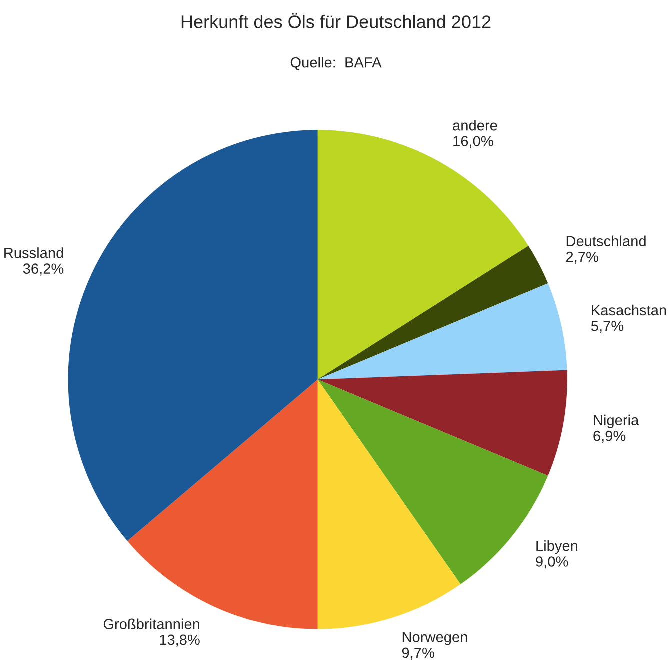  I want to click on data-label: 2,7%, so click(582, 258).